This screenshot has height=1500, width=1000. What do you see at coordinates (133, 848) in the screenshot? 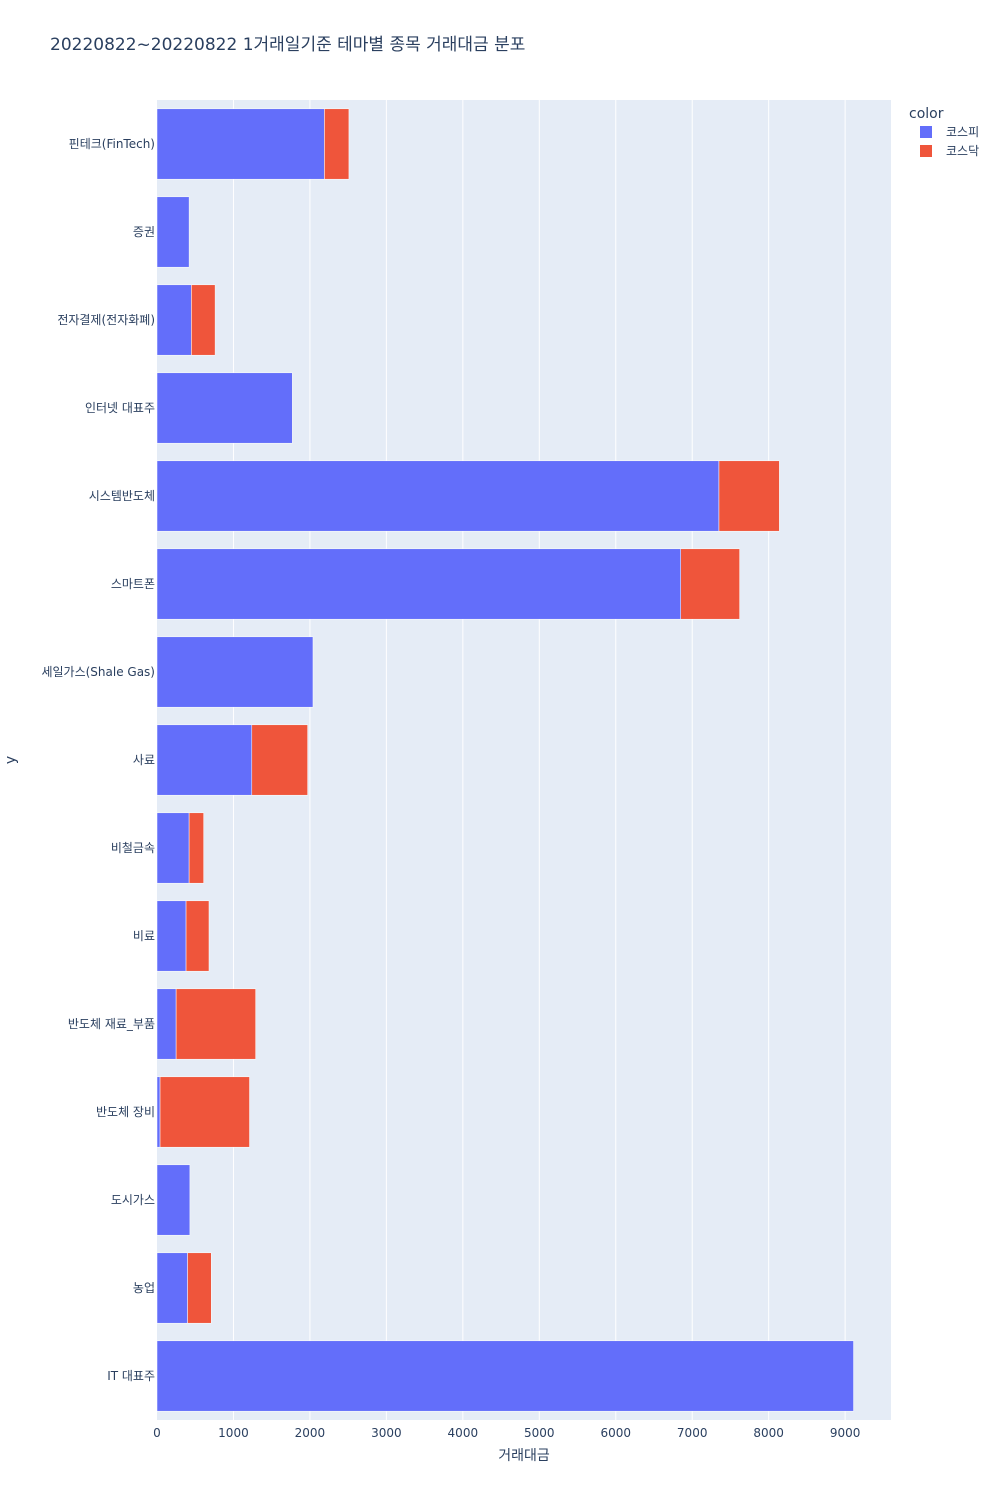
I see `y-tick-label: 비철금속` at bounding box center [133, 848].